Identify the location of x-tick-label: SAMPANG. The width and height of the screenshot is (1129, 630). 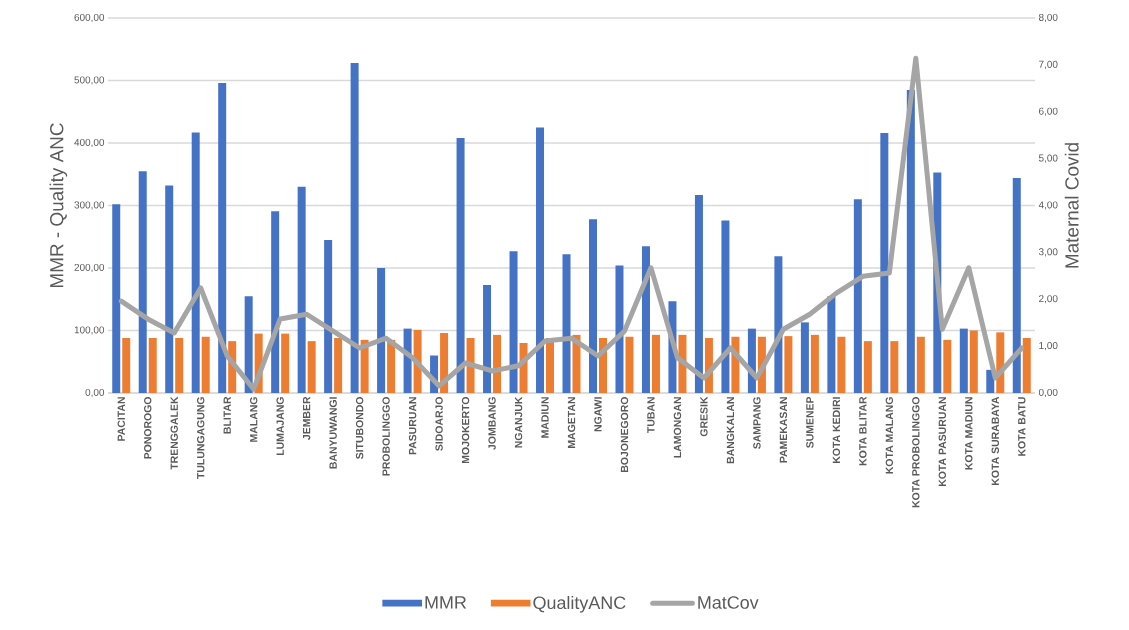
(757, 423).